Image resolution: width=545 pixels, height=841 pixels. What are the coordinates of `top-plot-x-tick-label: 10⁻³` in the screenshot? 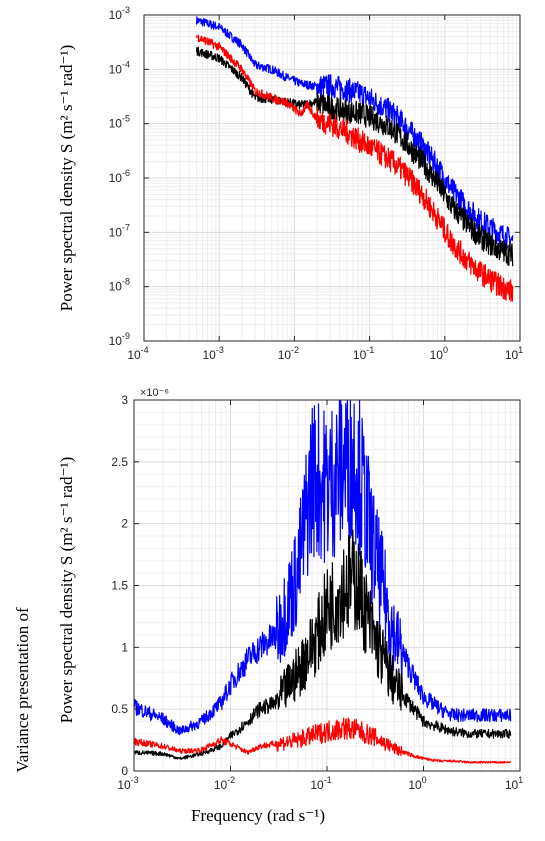 It's located at (213, 353).